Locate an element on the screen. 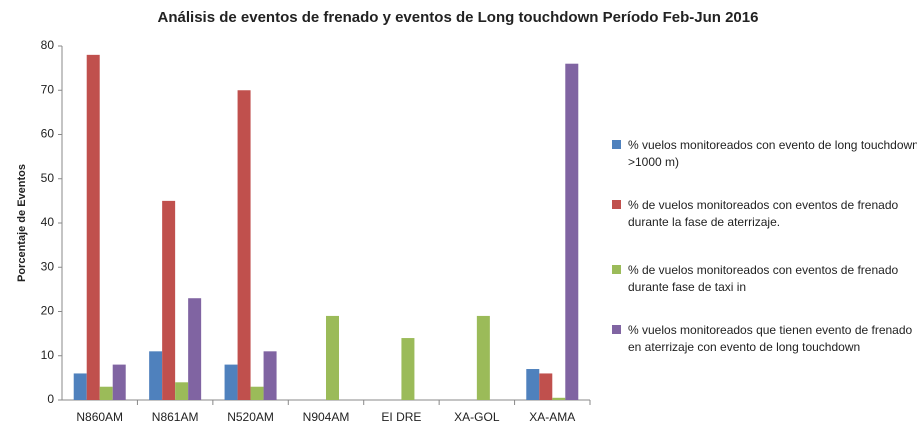  x-tick-label: XA-GOL is located at coordinates (477, 417).